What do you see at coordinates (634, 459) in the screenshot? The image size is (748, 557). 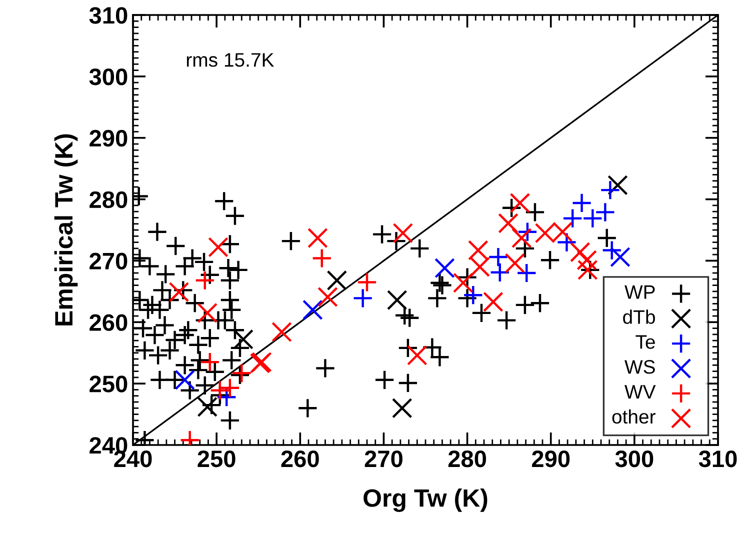 I see `x-tick-label: 300` at bounding box center [634, 459].